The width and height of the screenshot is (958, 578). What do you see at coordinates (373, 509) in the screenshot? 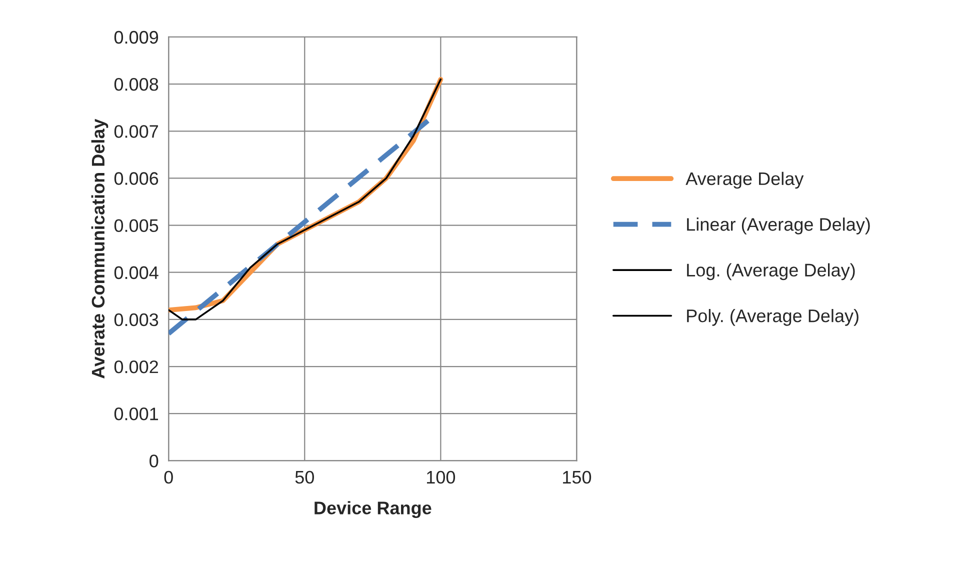
I see `x-axis-title: Device Range` at bounding box center [373, 509].